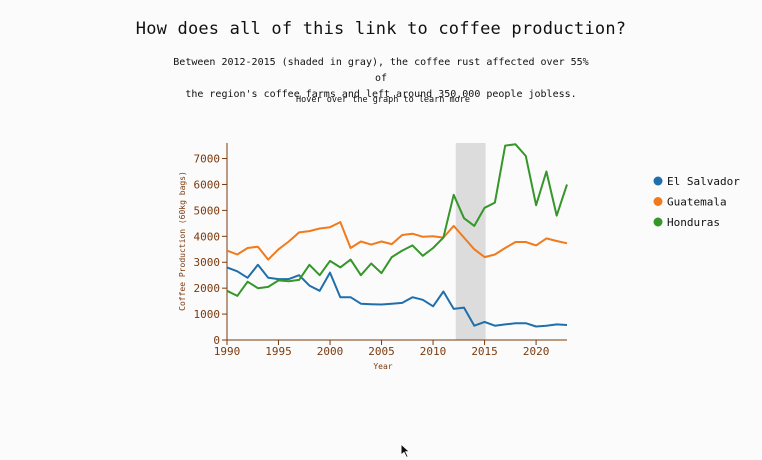  I want to click on y-axis-label: Coffee Production (60kg bags), so click(182, 241).